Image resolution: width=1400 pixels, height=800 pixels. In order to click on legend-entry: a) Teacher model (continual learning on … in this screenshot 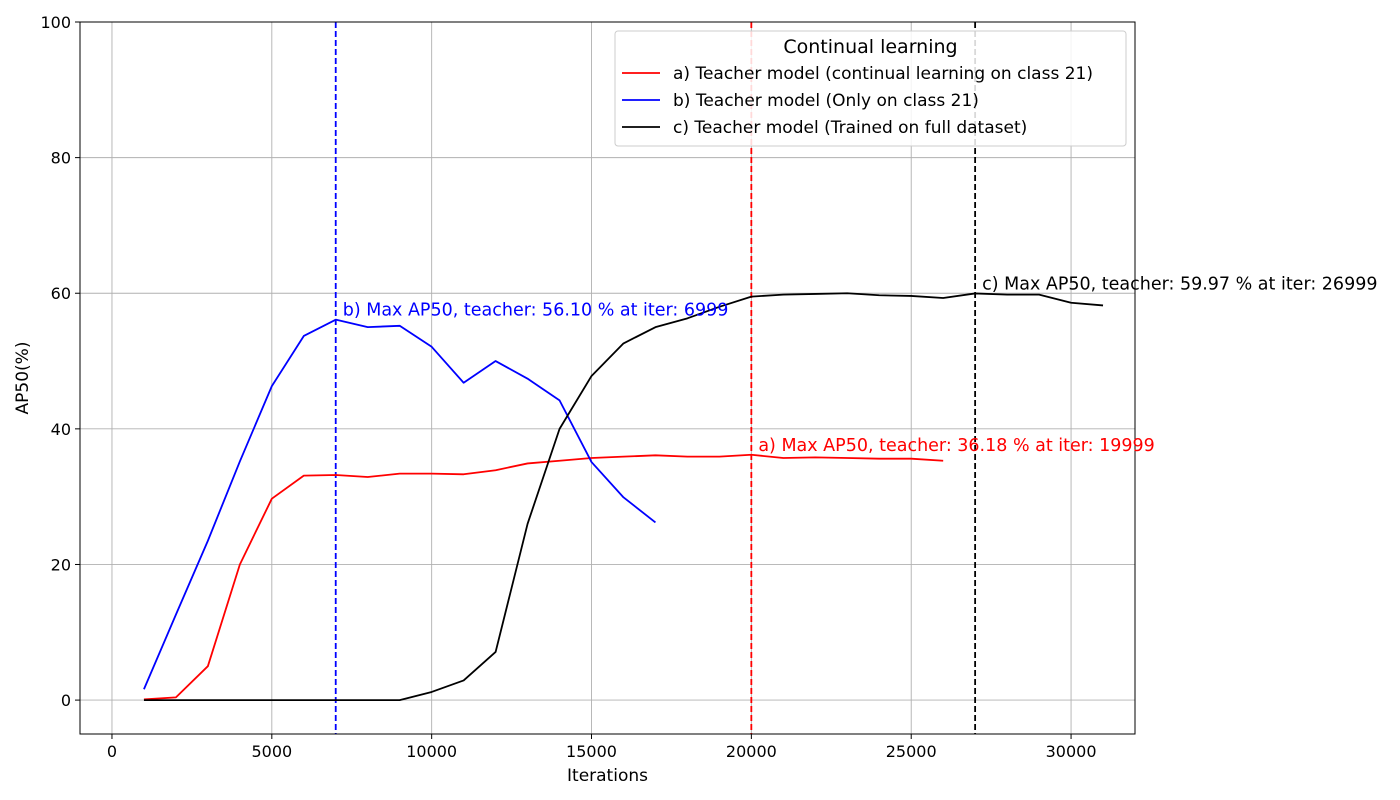, I will do `click(883, 74)`.